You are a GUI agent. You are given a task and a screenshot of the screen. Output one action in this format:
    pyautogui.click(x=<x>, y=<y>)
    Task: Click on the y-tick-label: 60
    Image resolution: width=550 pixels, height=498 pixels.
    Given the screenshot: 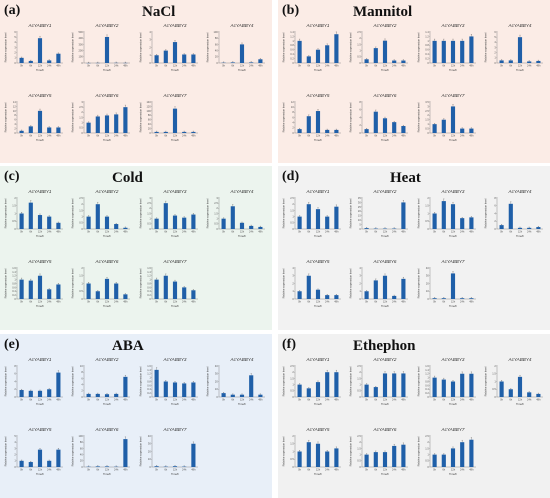 What is the action you would take?
    pyautogui.click(x=81, y=448)
    